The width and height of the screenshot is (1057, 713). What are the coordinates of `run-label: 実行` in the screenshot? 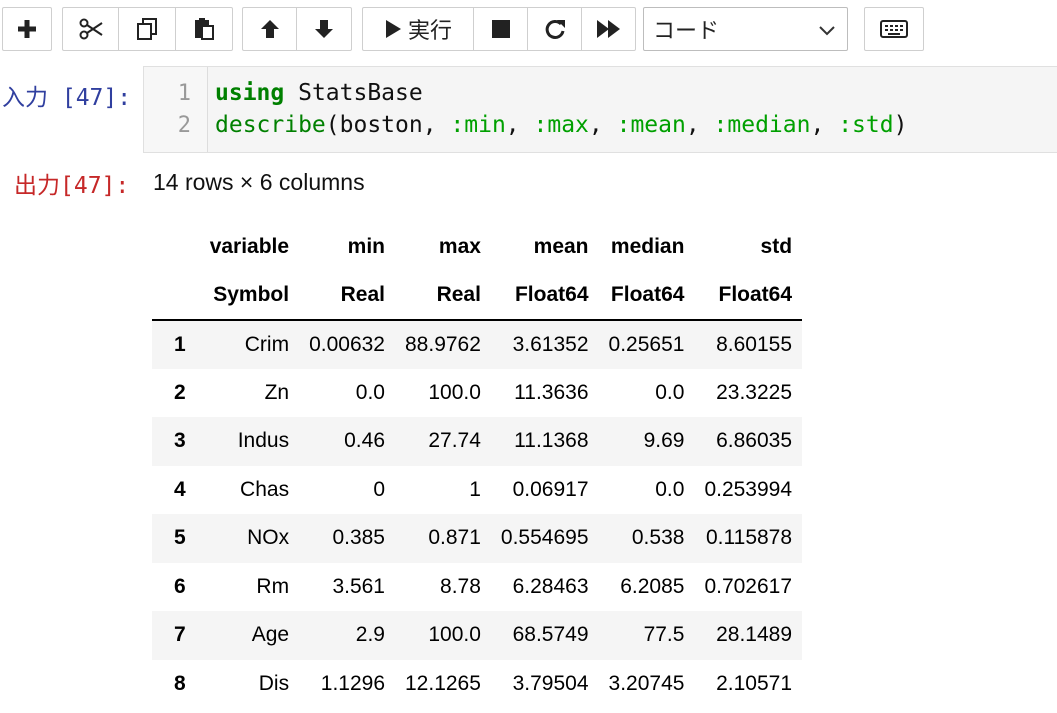 It's located at (429, 30).